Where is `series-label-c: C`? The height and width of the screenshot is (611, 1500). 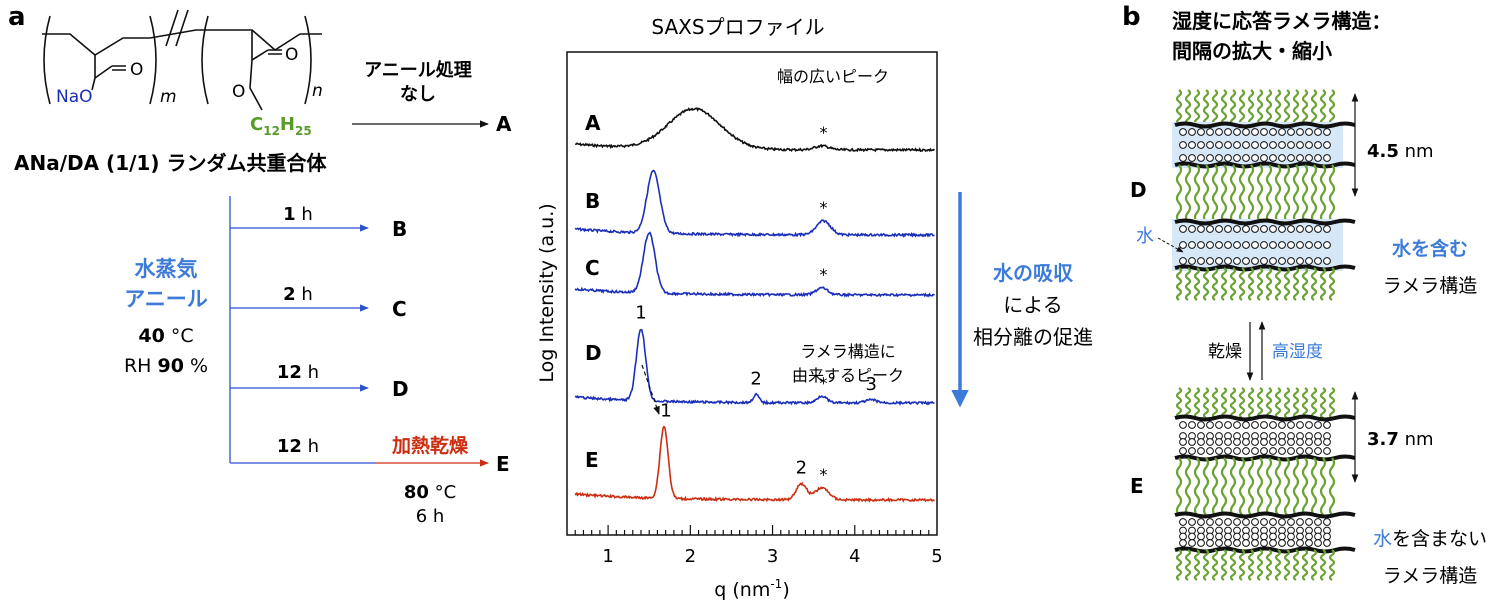
series-label-c: C is located at coordinates (592, 268).